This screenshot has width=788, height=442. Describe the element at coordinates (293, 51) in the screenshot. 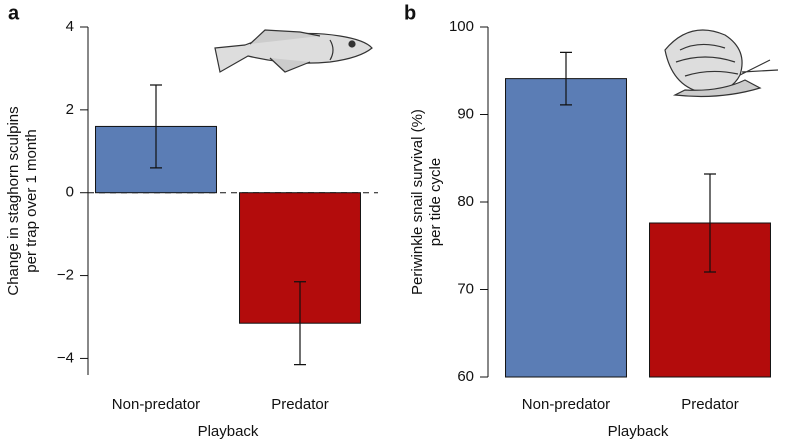

I see `fish-illustration` at that location.